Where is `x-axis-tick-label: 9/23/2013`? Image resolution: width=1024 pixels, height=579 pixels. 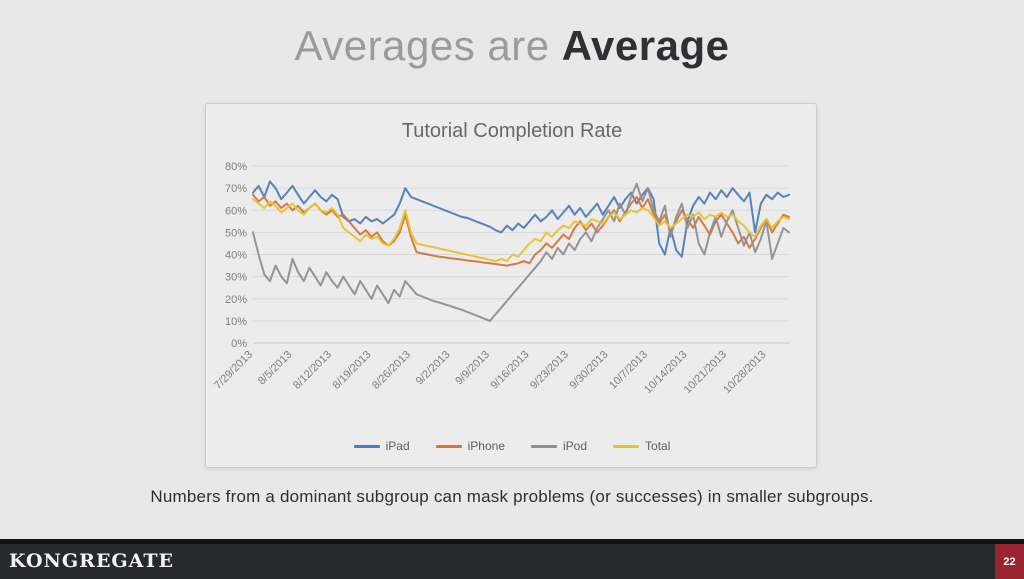 x-axis-tick-label: 9/23/2013 is located at coordinates (549, 370).